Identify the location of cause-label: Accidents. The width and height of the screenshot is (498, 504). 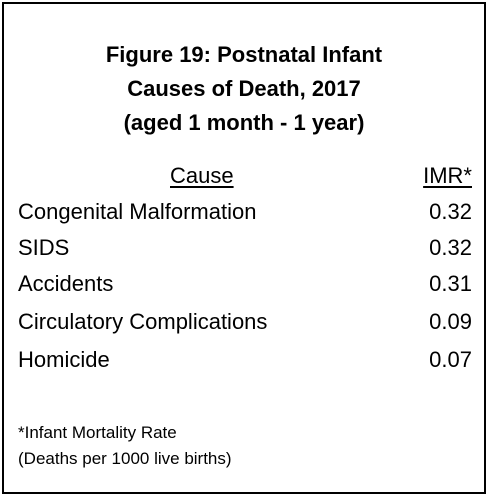
(66, 283).